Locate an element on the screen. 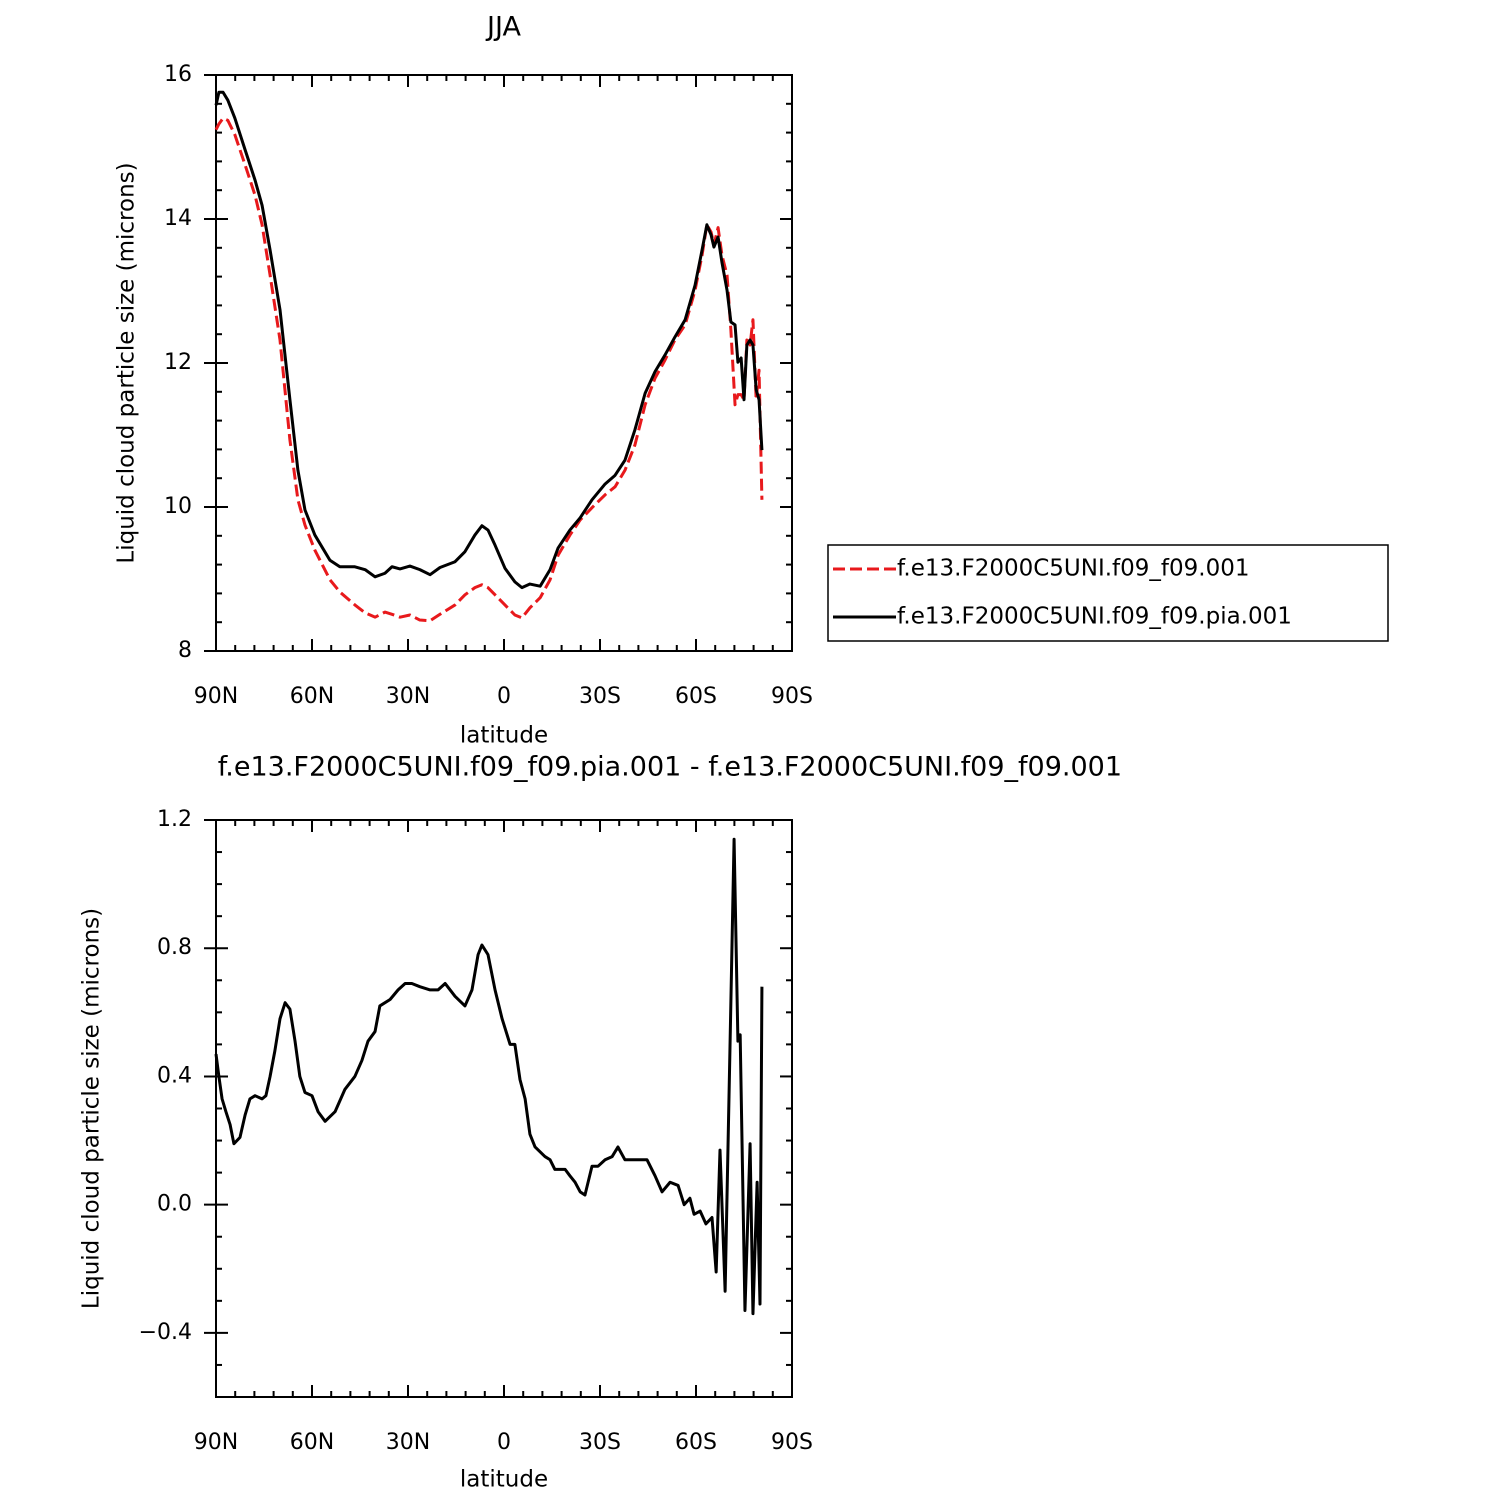 The image size is (1497, 1502). y-tick-label: 0.0 is located at coordinates (174, 1204).